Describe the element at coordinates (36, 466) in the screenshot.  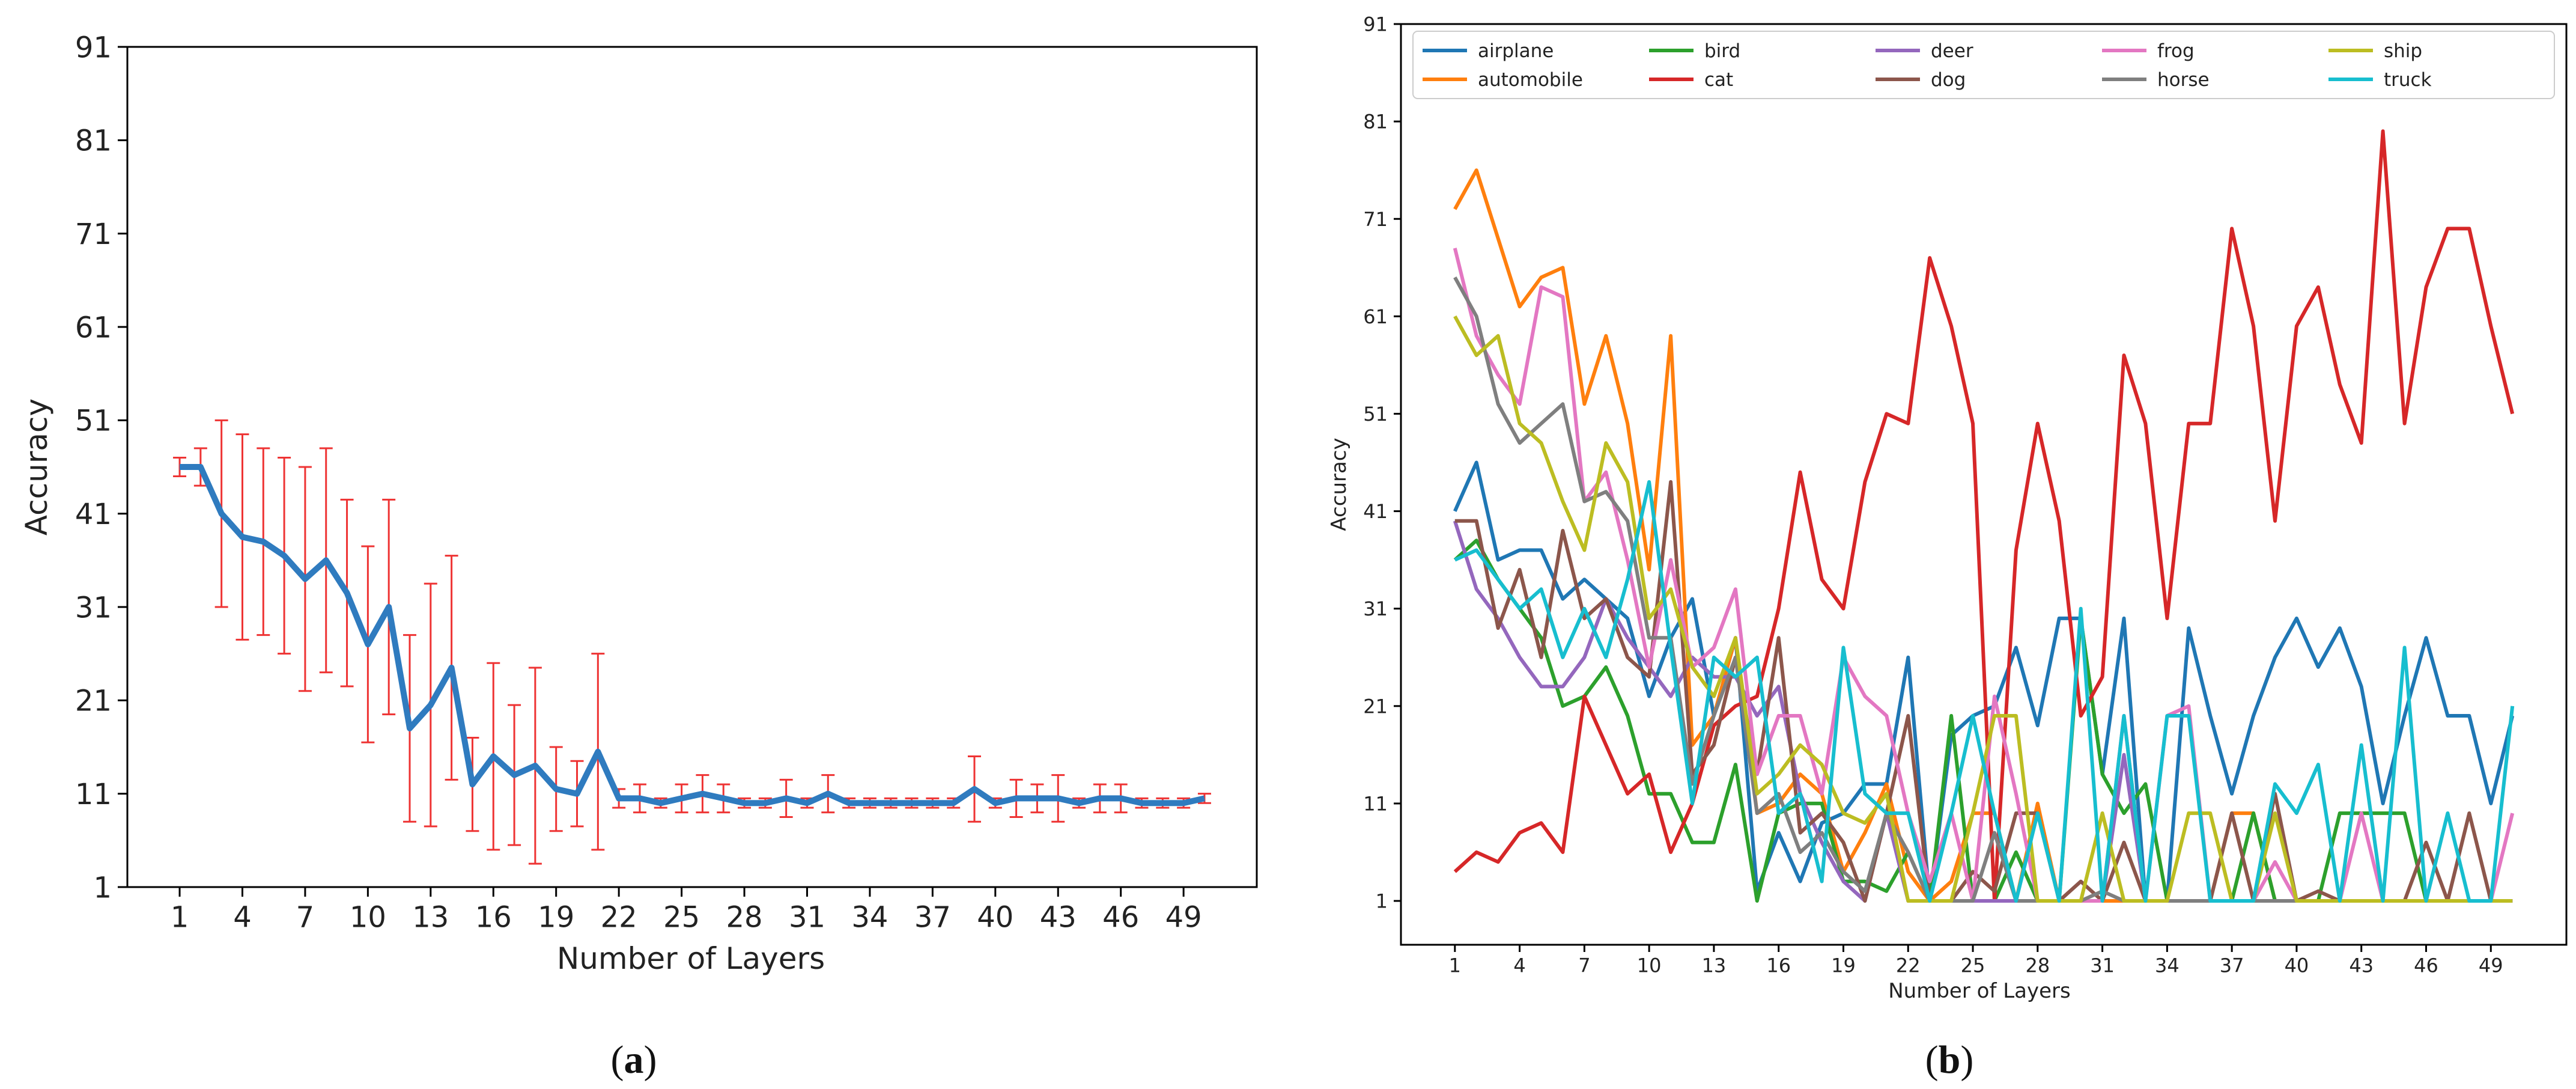
I see `panel-a-ylabel: Accuracy` at that location.